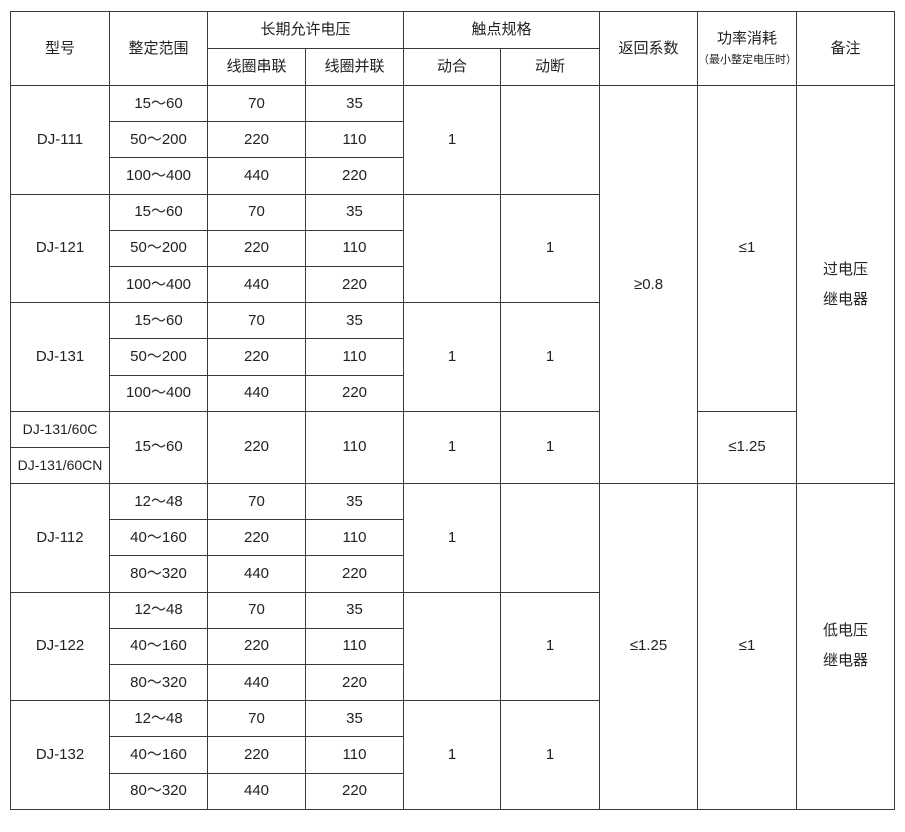 The image size is (905, 832). What do you see at coordinates (158, 682) in the screenshot?
I see `range-cell: 80～320` at bounding box center [158, 682].